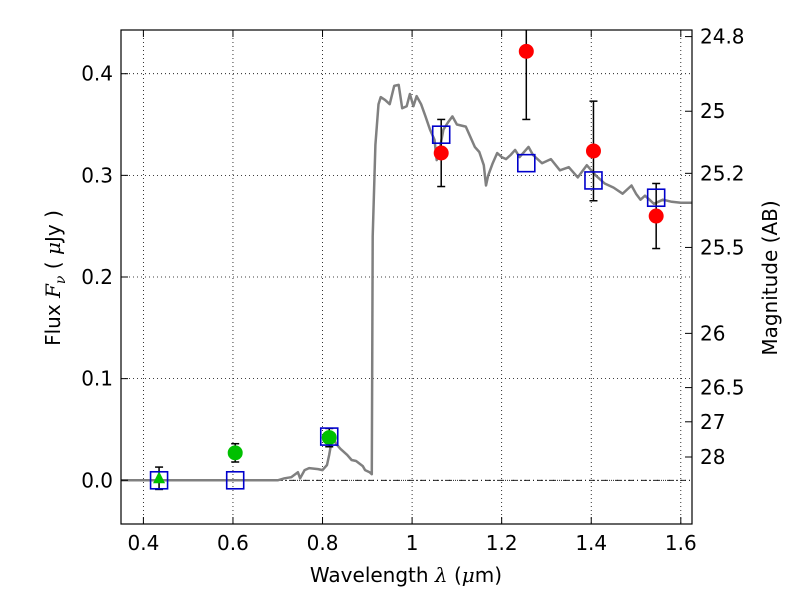 This screenshot has width=800, height=600. What do you see at coordinates (502, 543) in the screenshot?
I see `x-tick-label: 1.2` at bounding box center [502, 543].